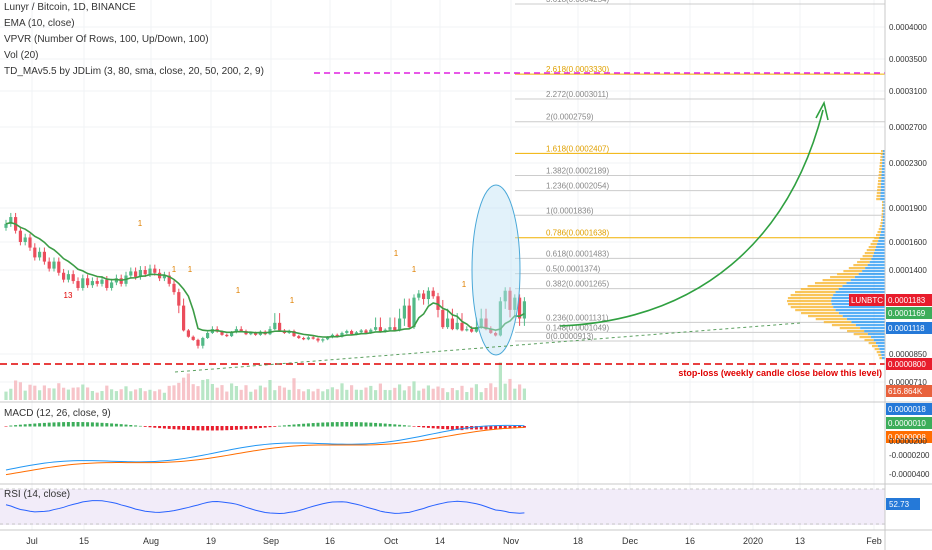 This screenshot has width=932, height=550. Describe the element at coordinates (39, 23) in the screenshot. I see `indicator-ema: EMA (10, close)` at that location.